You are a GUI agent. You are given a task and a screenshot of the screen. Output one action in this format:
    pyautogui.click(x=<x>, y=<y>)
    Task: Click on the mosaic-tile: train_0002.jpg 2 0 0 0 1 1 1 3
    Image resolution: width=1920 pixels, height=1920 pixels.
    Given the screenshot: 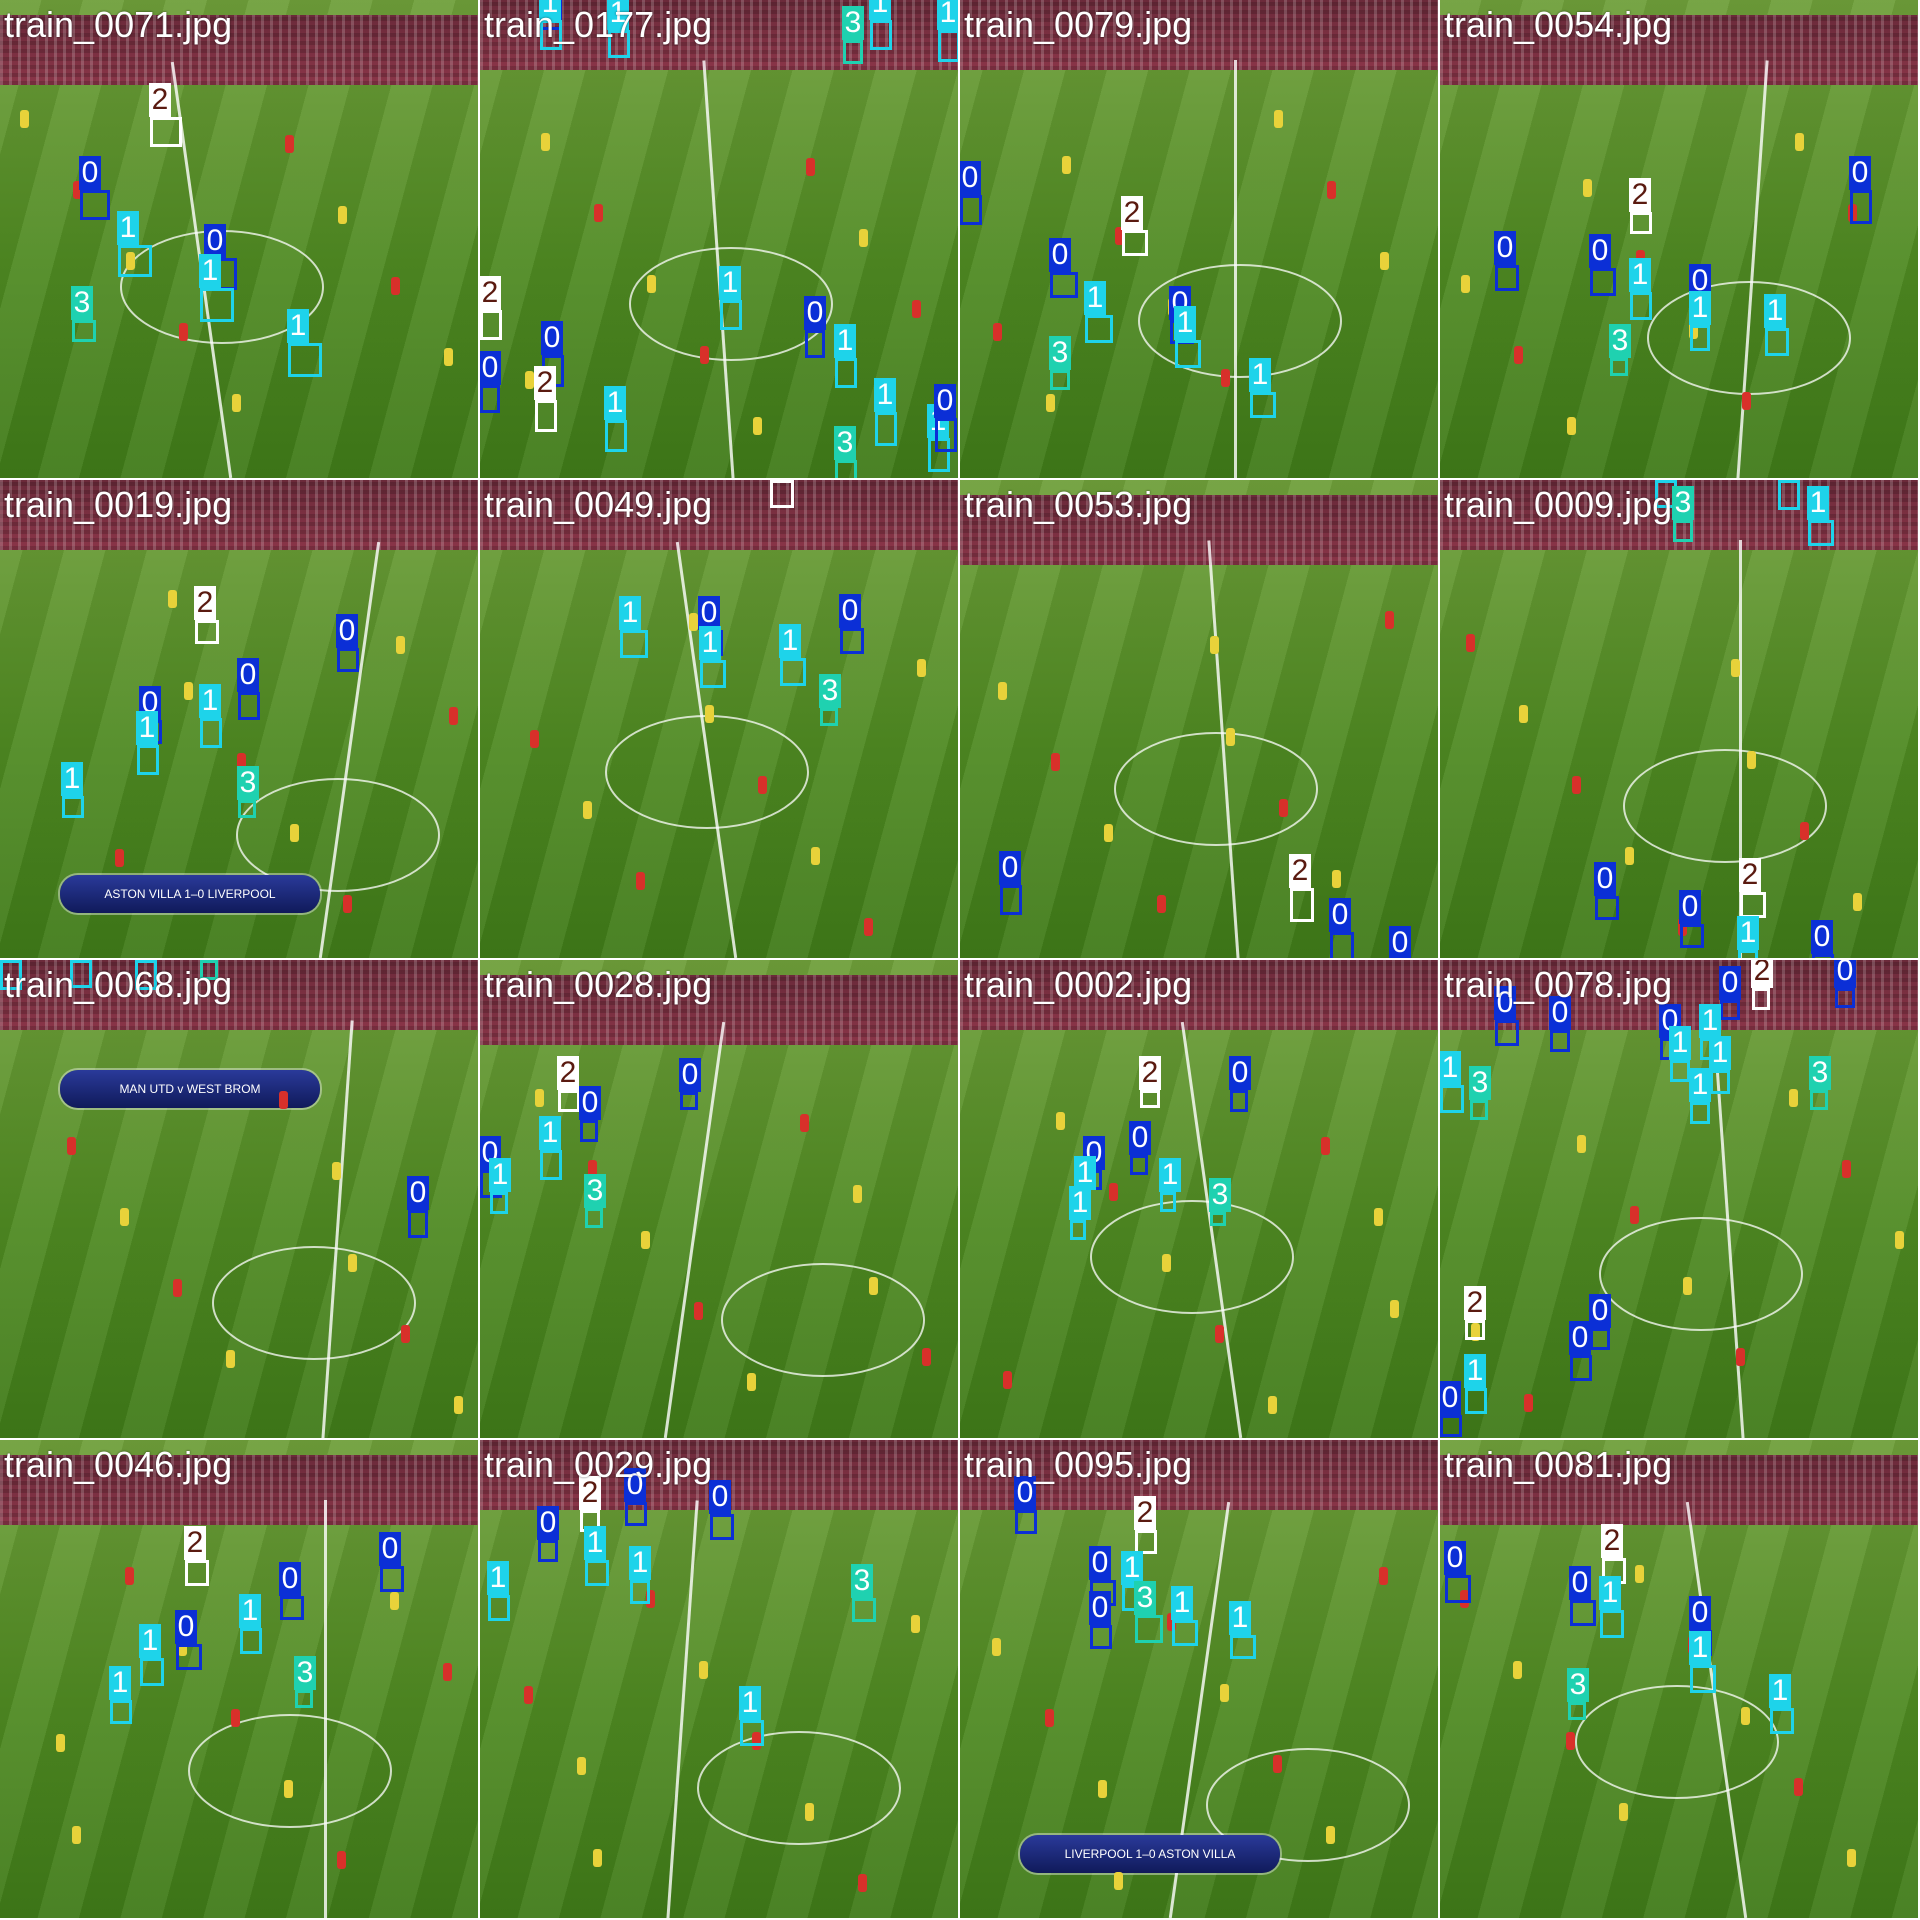 What is the action you would take?
    pyautogui.click(x=1199, y=1199)
    